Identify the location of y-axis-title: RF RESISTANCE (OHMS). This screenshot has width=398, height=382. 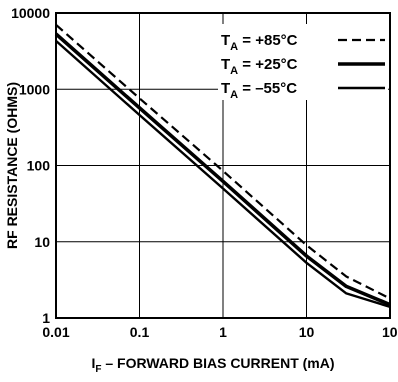
(12, 165).